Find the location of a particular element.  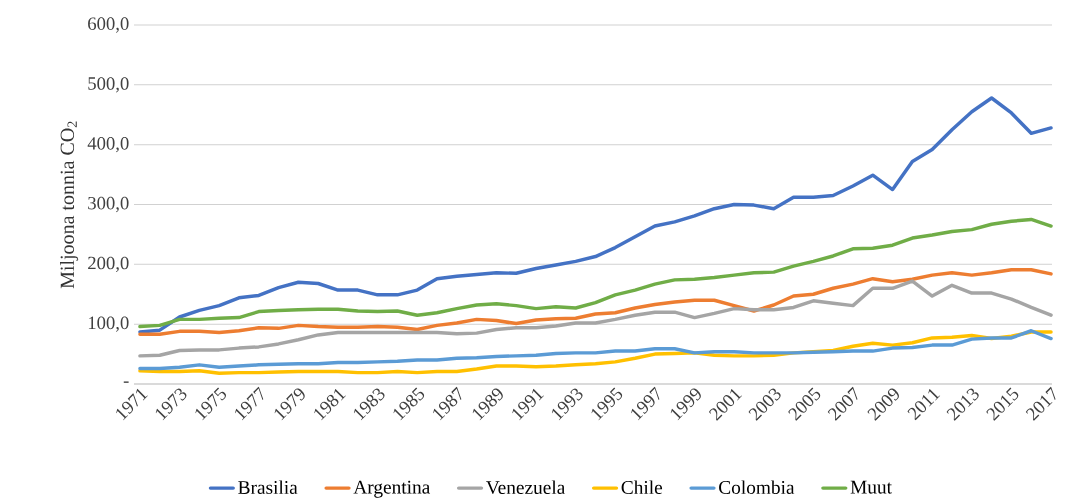

y-tick-label: 100,0 is located at coordinates (108, 324).